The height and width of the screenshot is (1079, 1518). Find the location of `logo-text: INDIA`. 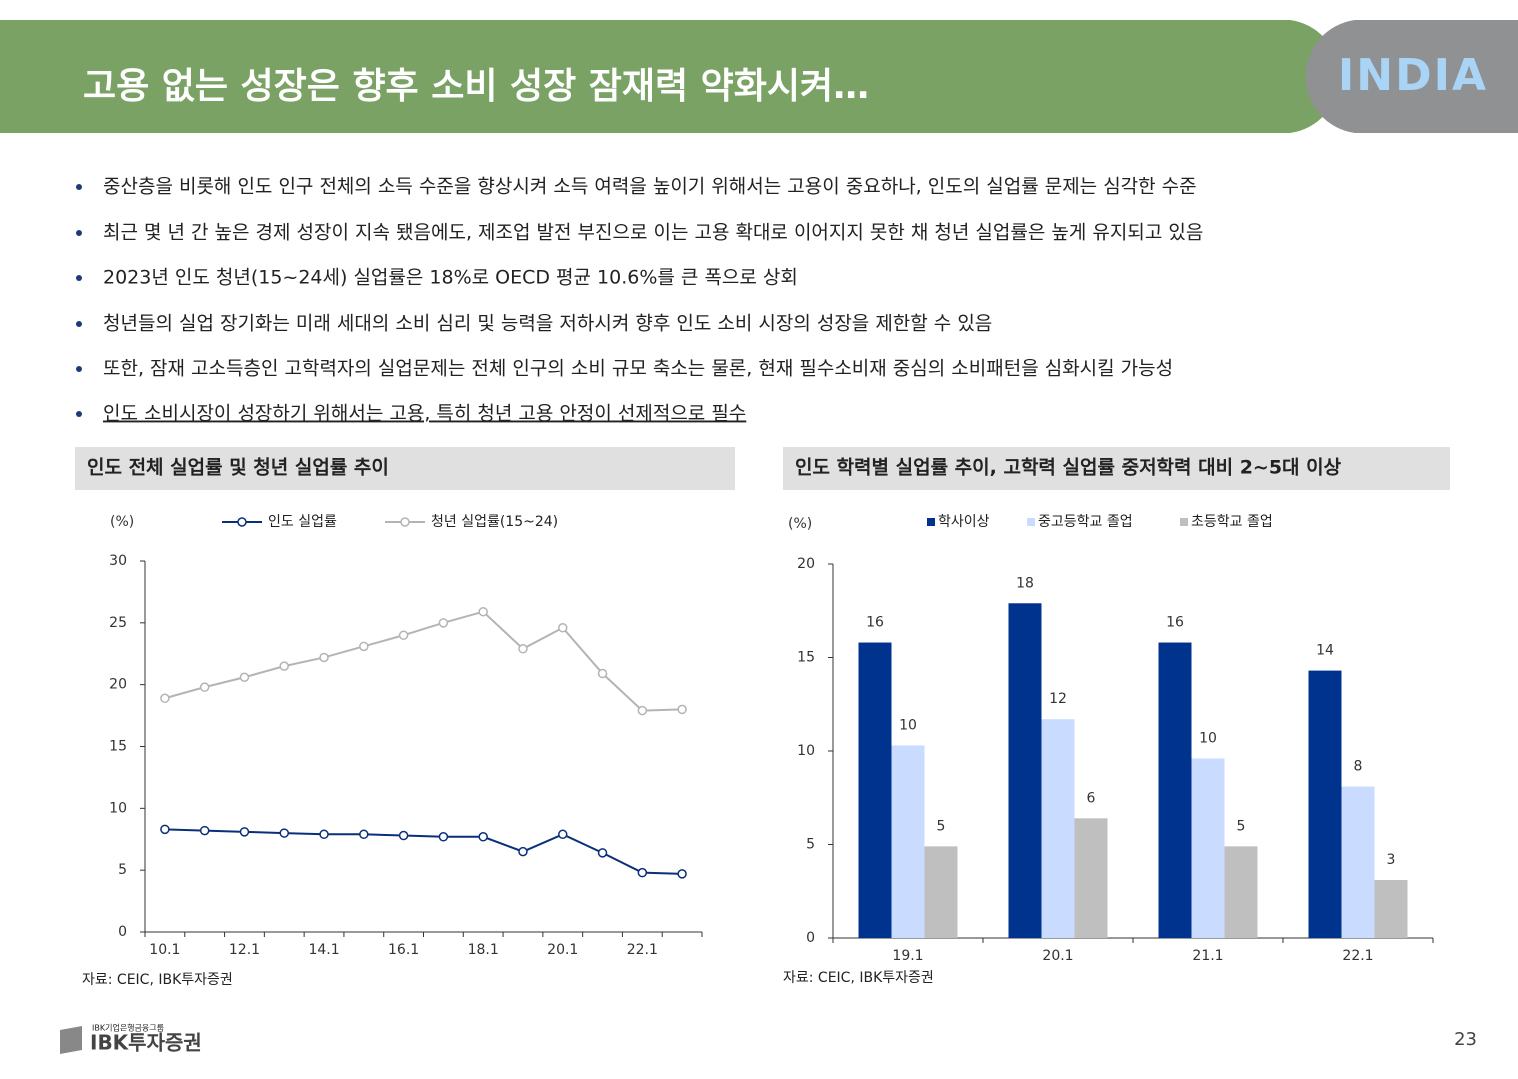

logo-text: INDIA is located at coordinates (1413, 75).